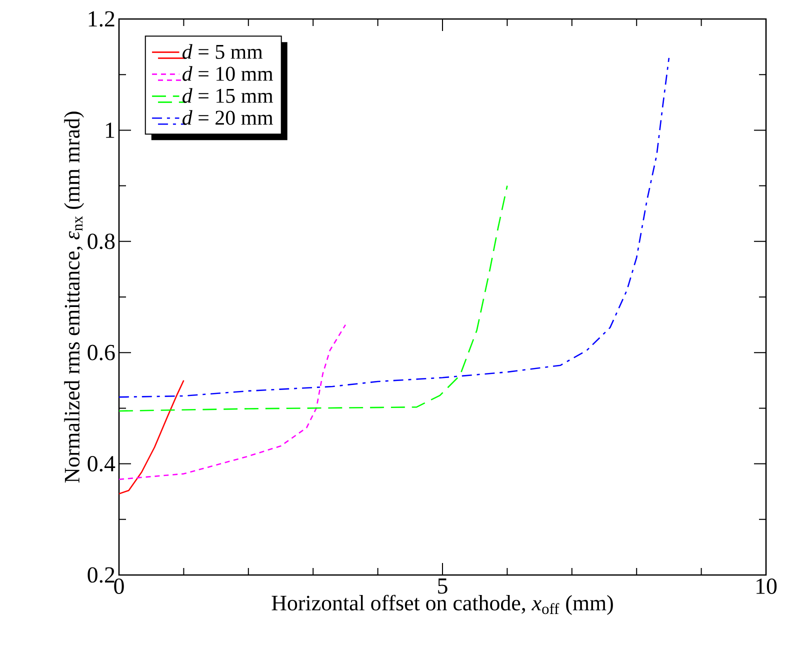 The width and height of the screenshot is (785, 653). Describe the element at coordinates (74, 297) in the screenshot. I see `y-axis-title: Normalized rms emittance, ε$_{nx}$ (mm mrad)` at that location.